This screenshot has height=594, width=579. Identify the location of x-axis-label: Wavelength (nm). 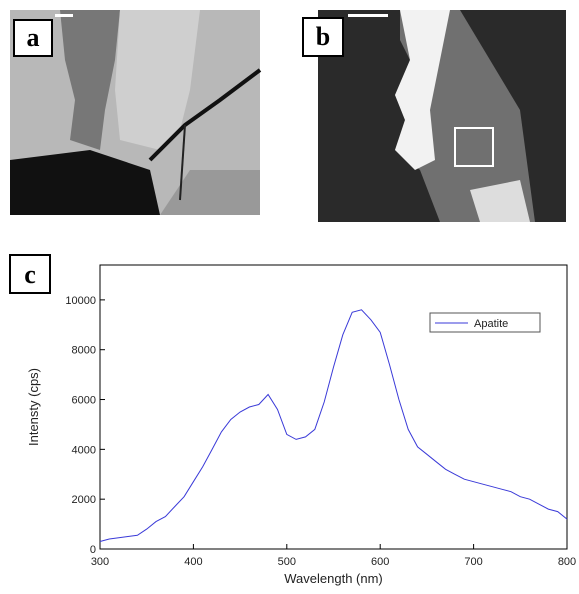
(333, 578).